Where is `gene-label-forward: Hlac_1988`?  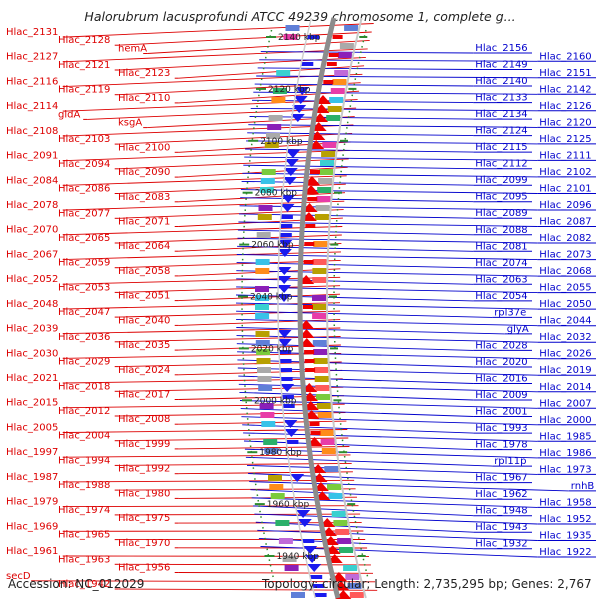 gene-label-forward: Hlac_1988 is located at coordinates (84, 485).